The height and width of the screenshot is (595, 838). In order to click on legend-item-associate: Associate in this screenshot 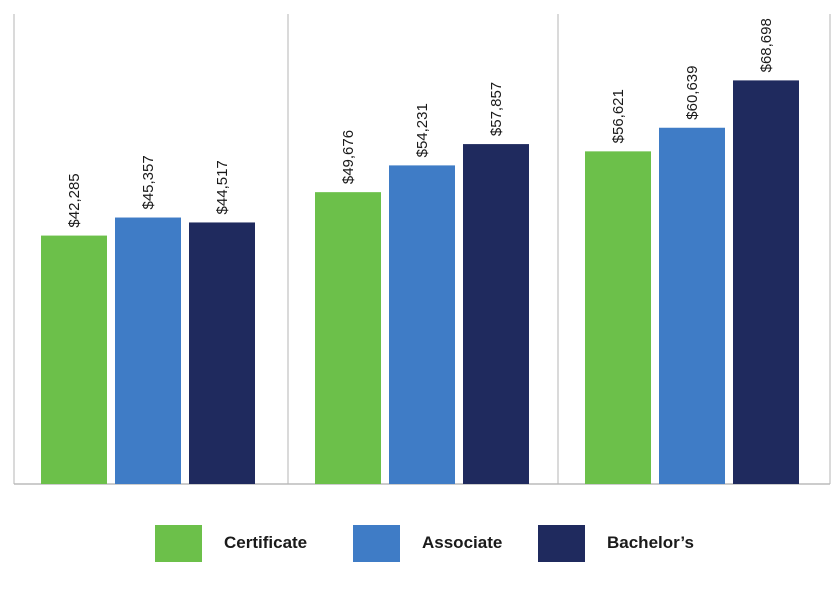, I will do `click(427, 543)`.